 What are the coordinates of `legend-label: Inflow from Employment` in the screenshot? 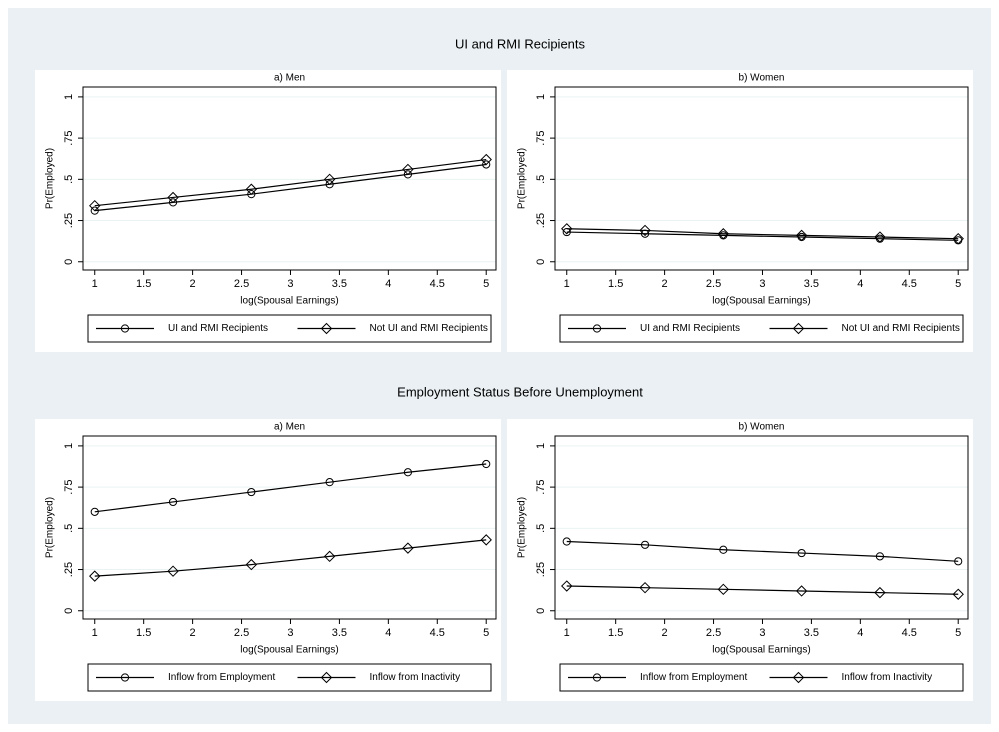 It's located at (221, 677).